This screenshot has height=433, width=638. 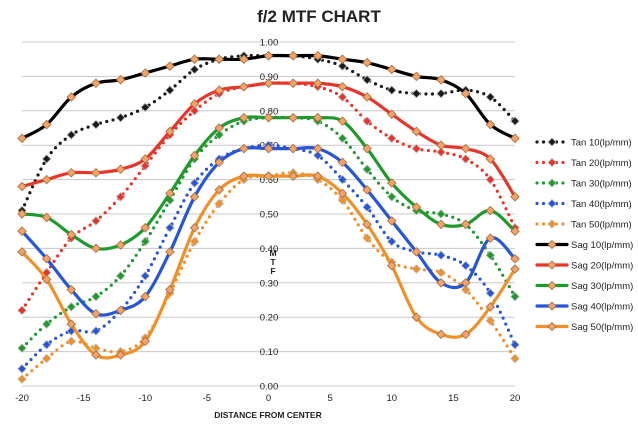 I want to click on legend-item: Tan 50(lp/mm), so click(x=583, y=225).